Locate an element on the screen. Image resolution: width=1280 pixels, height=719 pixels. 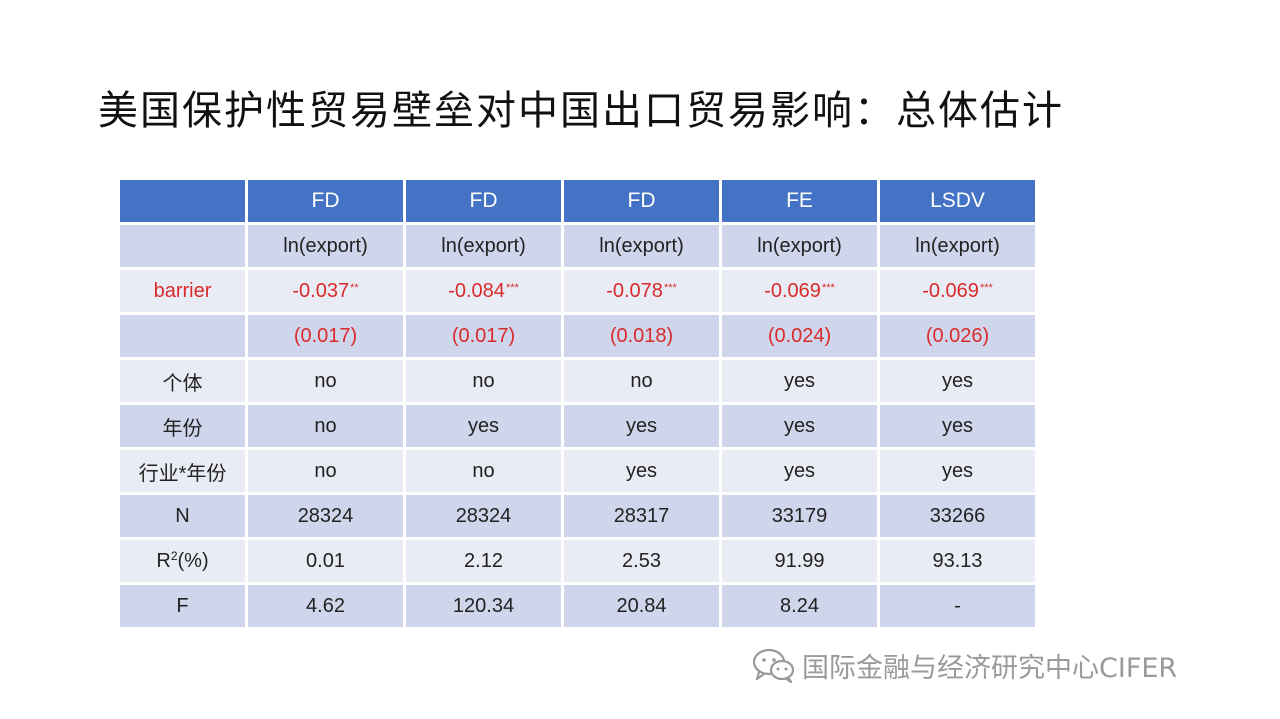
table-cell: 120.34 is located at coordinates (483, 606).